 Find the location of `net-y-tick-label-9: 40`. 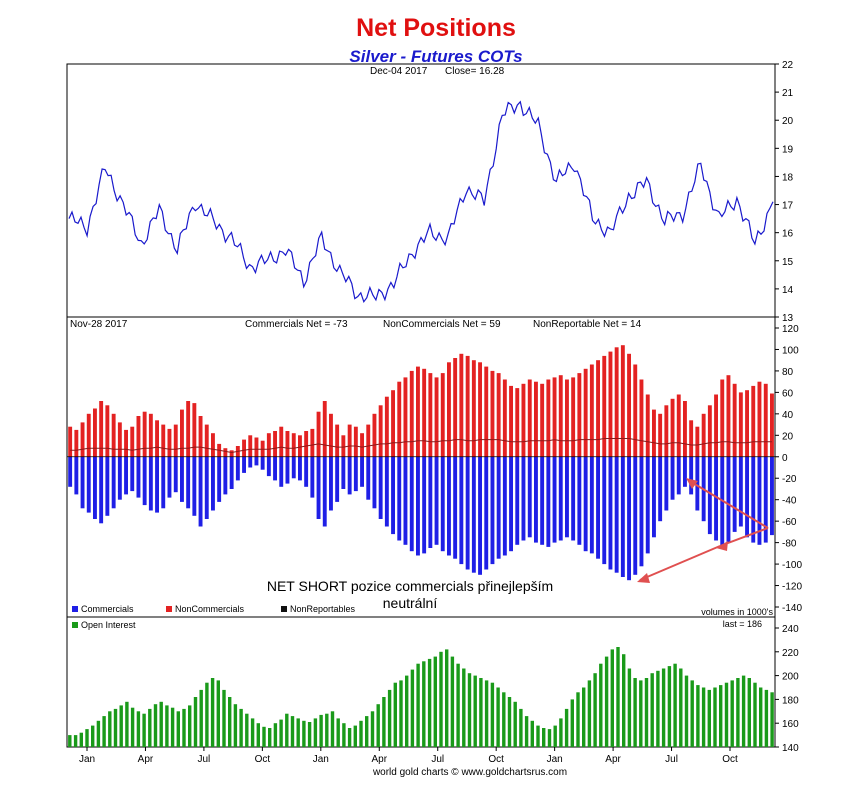

net-y-tick-label-9: 40 is located at coordinates (788, 415).